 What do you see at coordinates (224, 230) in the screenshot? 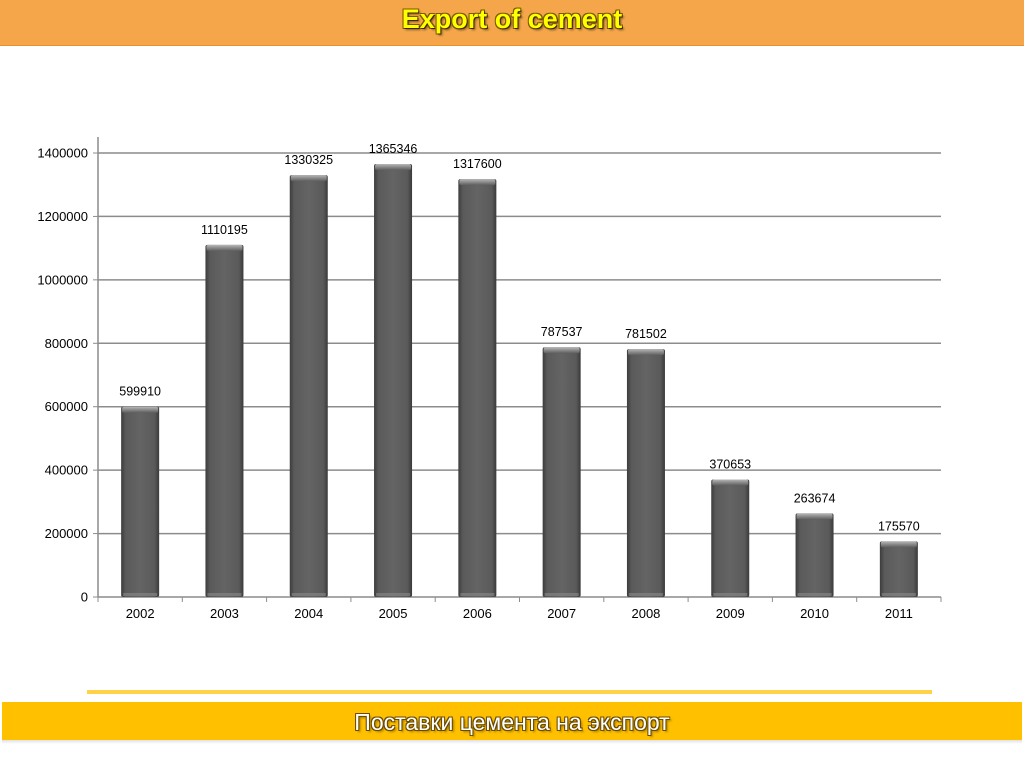
I see `data-label: 1110195` at bounding box center [224, 230].